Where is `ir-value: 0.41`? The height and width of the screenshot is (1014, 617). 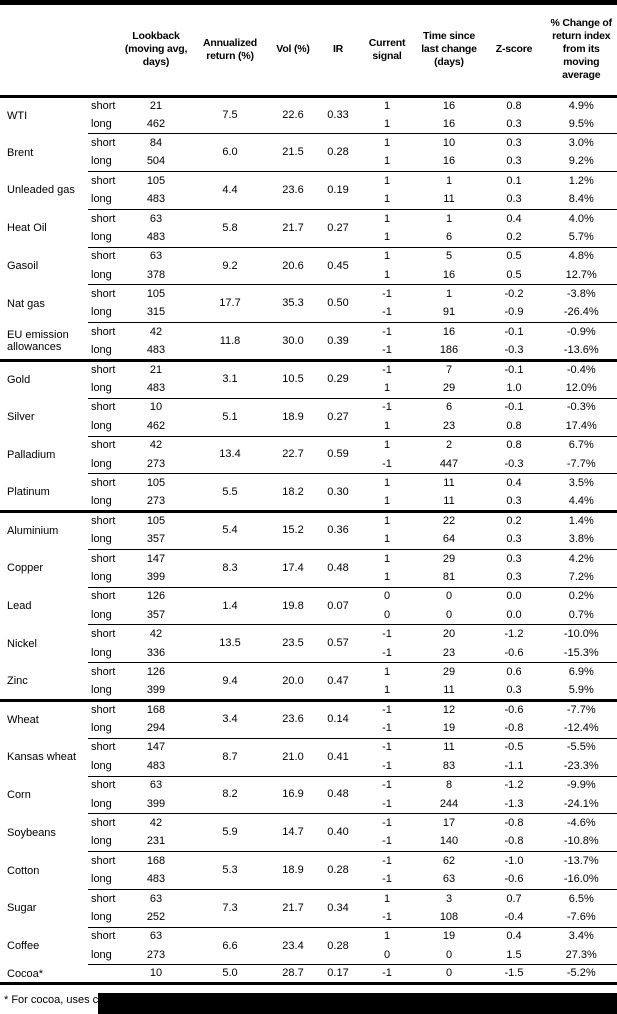
ir-value: 0.41 is located at coordinates (338, 757).